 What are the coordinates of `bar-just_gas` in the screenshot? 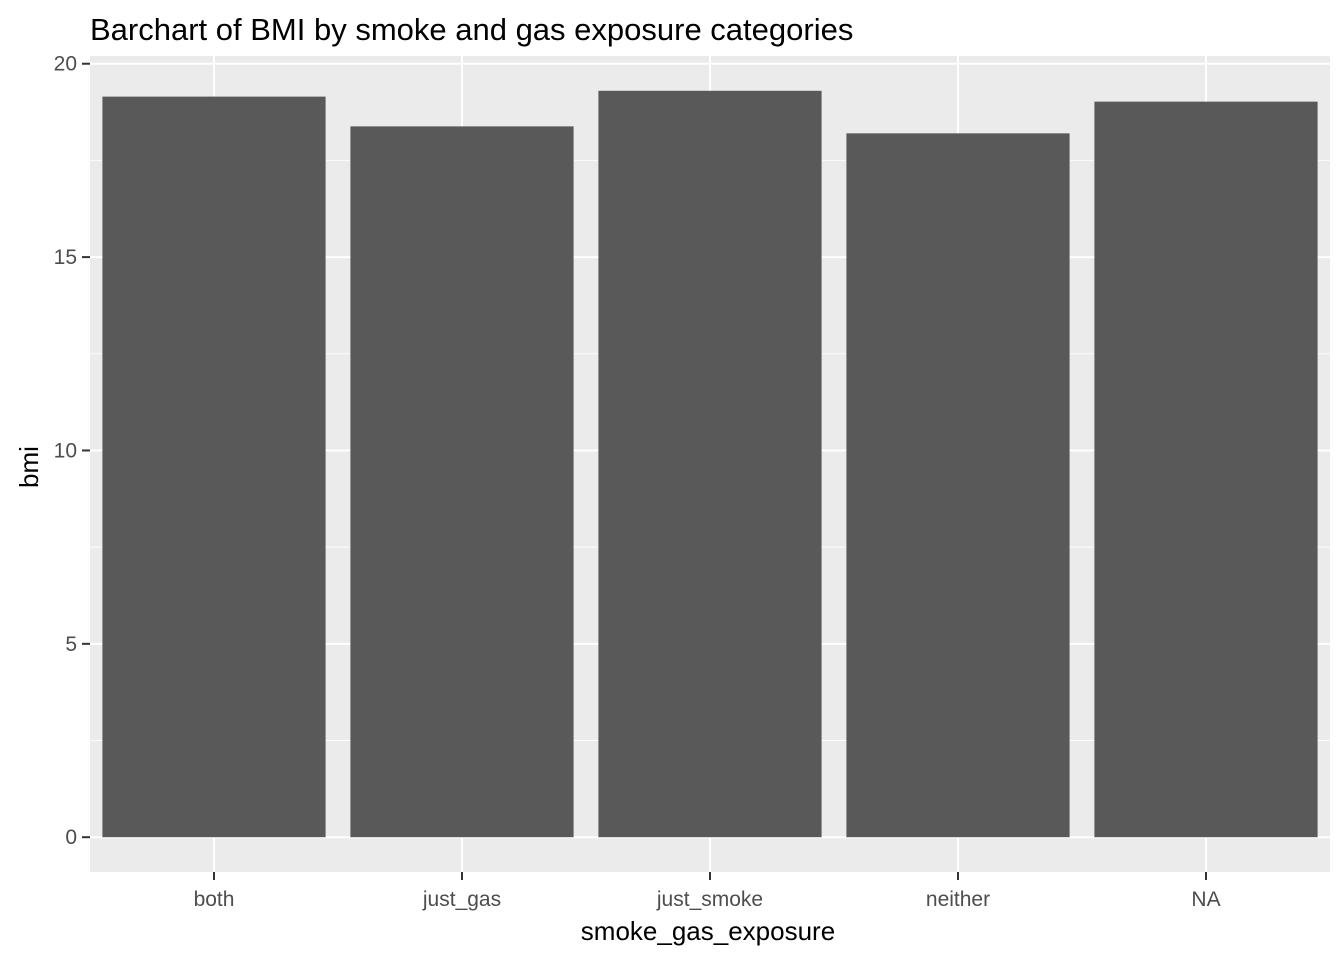 It's located at (462, 482).